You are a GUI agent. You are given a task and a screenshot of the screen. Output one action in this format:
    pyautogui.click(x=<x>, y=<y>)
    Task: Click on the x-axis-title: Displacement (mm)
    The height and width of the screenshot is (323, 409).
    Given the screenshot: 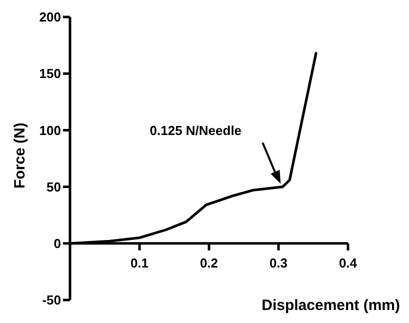 What is the action you would take?
    pyautogui.click(x=331, y=305)
    